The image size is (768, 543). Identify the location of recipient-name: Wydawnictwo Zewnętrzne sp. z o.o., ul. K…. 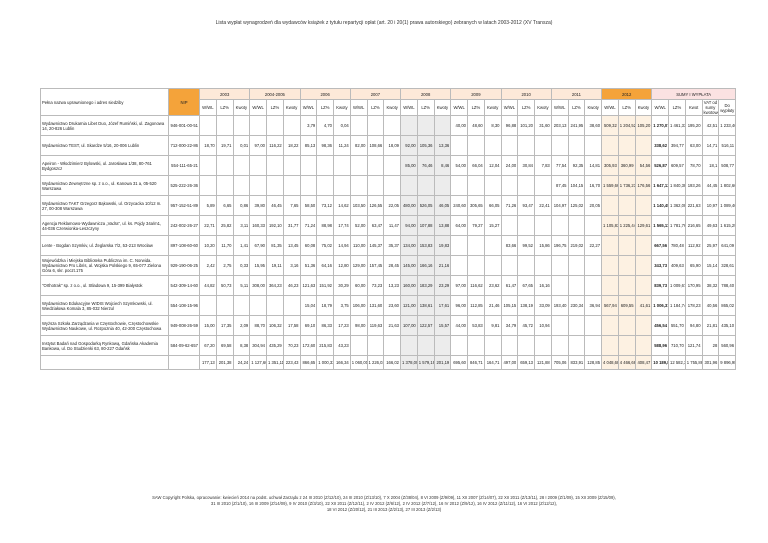
(104, 185).